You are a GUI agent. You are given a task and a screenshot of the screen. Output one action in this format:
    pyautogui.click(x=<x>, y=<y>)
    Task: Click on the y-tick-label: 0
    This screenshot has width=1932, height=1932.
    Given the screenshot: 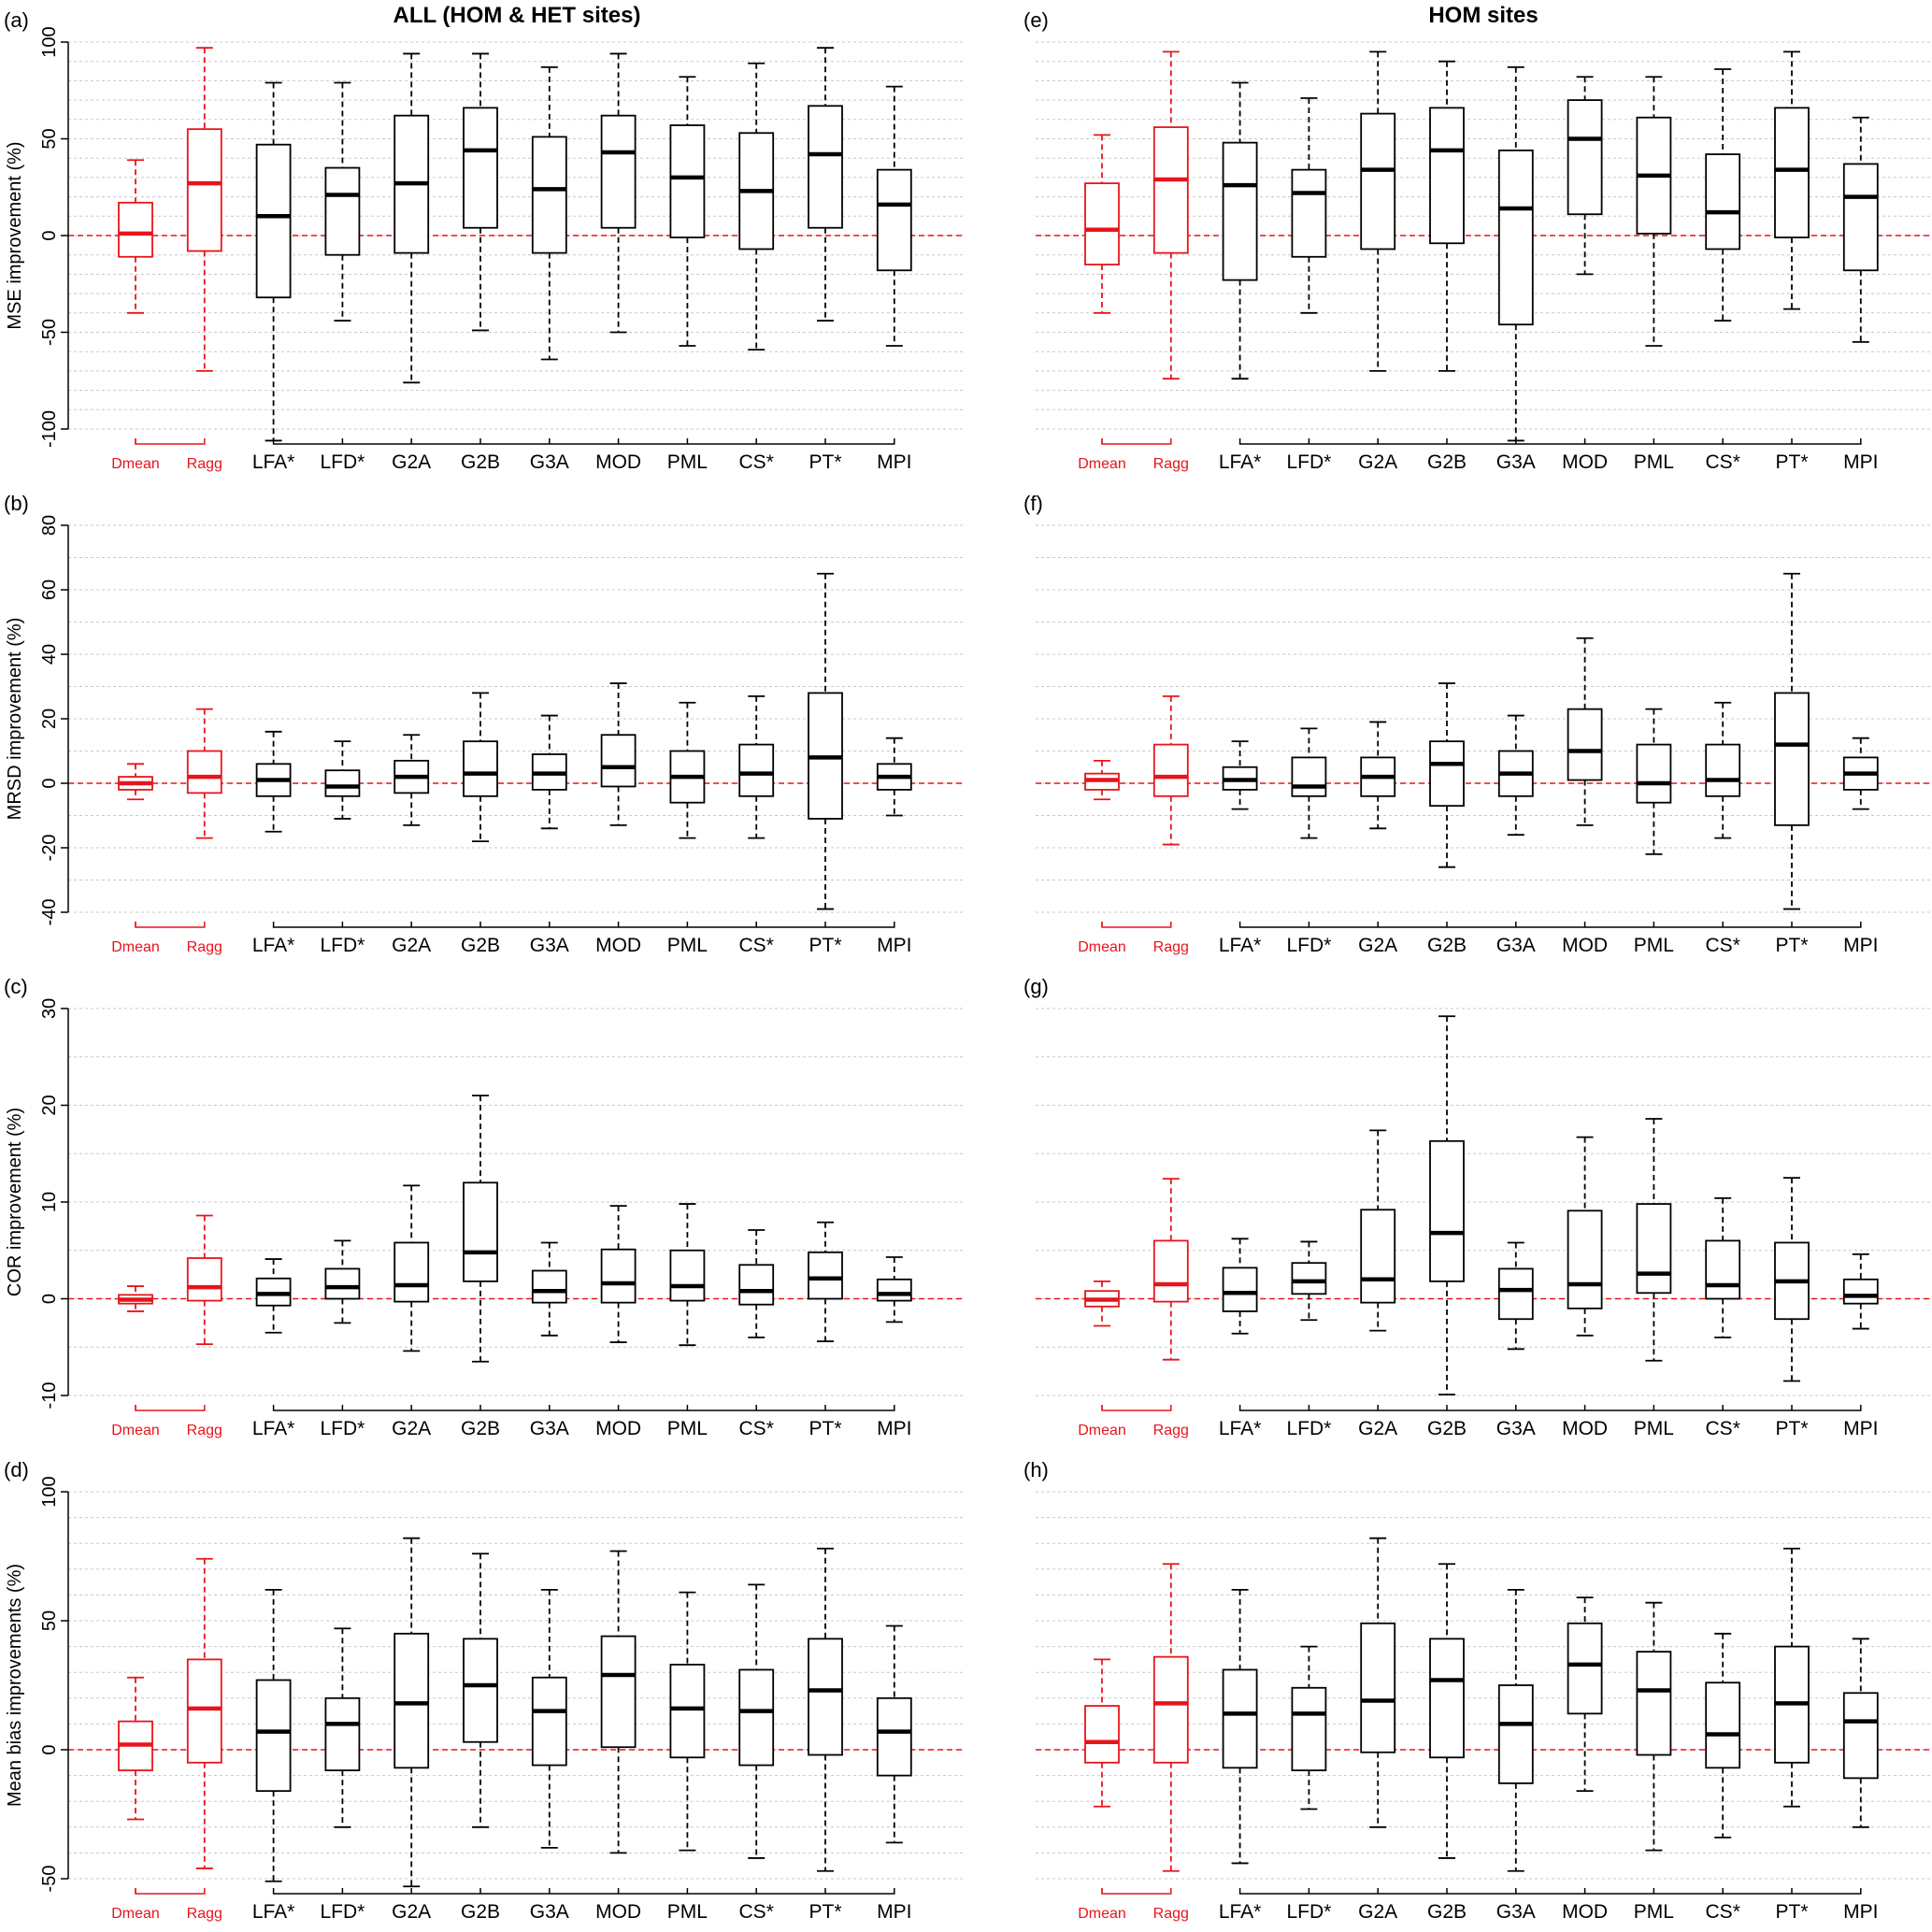 What is the action you would take?
    pyautogui.click(x=49, y=235)
    